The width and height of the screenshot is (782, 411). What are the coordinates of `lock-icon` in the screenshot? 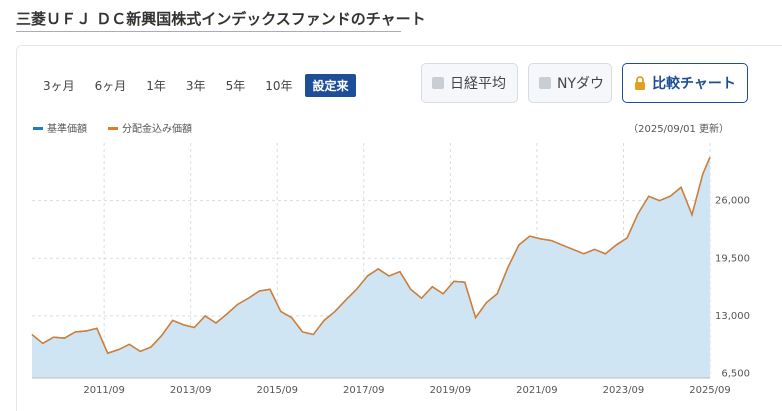 It's located at (640, 82).